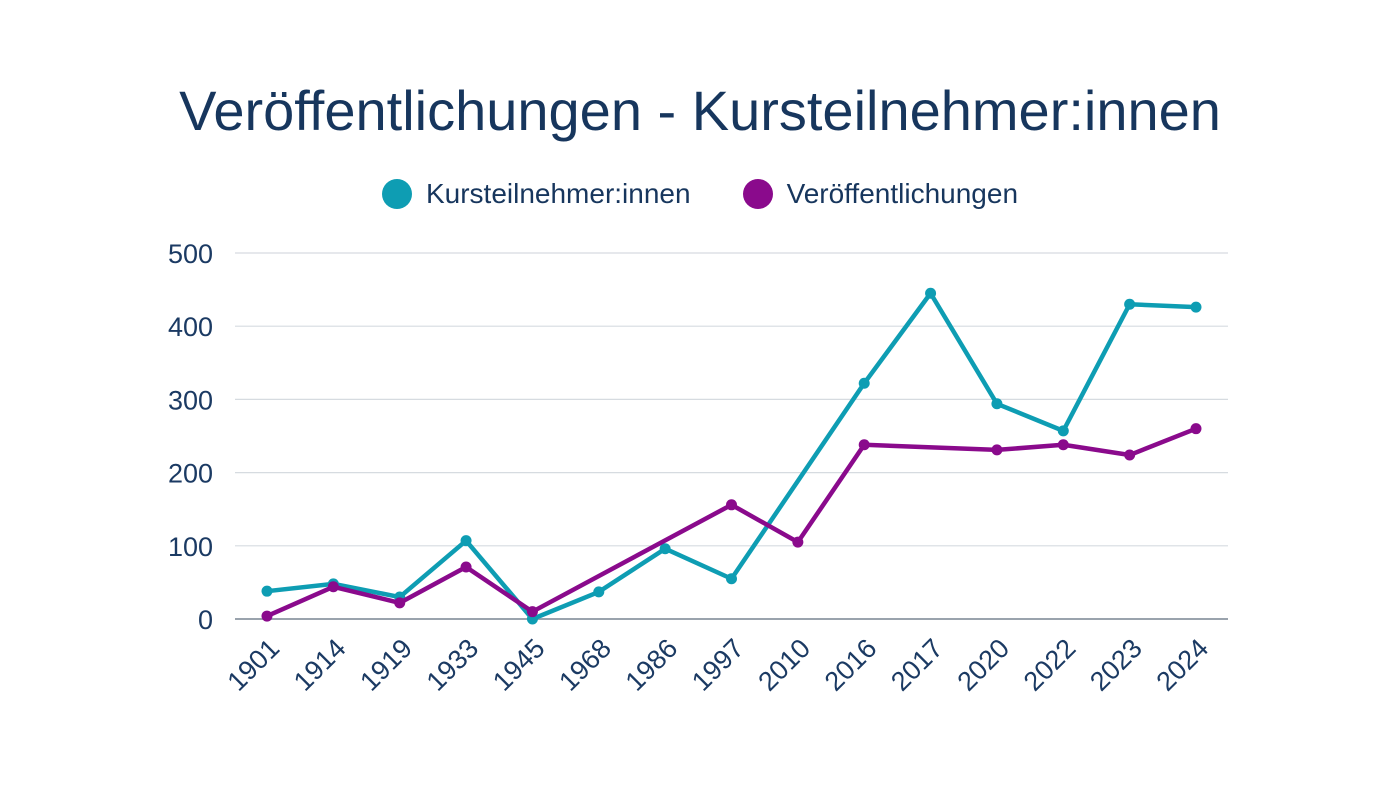 The image size is (1400, 789). I want to click on legend: Kursteilnehmer:innen Veröffentlichungen, so click(700, 194).